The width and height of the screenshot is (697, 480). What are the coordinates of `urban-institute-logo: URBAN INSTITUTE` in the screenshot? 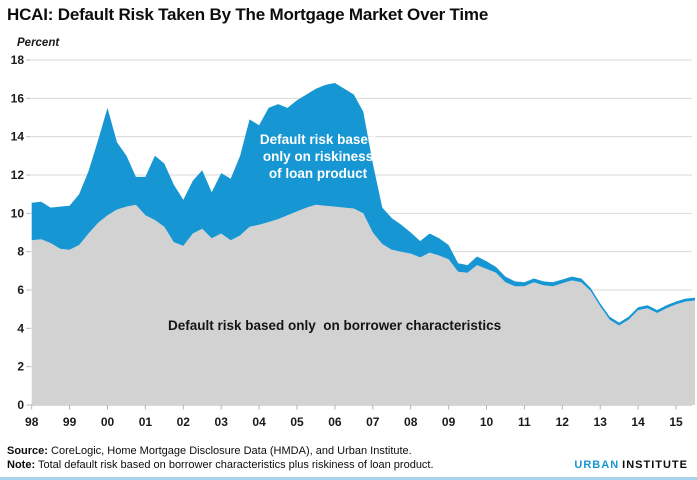 It's located at (631, 465).